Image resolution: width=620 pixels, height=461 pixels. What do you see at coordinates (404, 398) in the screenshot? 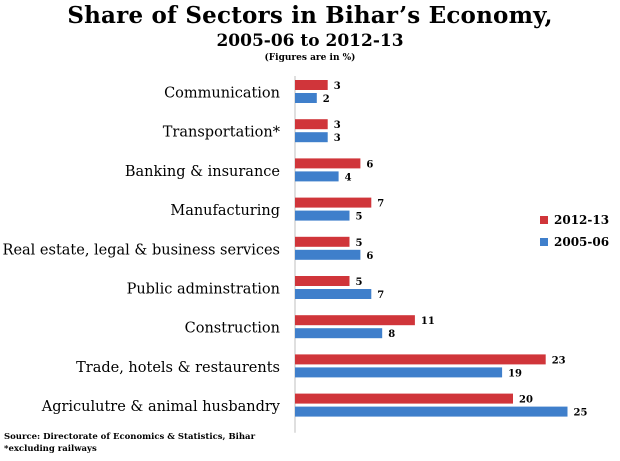
I see `bar-2012-13-agriculutre-animal-husbandry` at bounding box center [404, 398].